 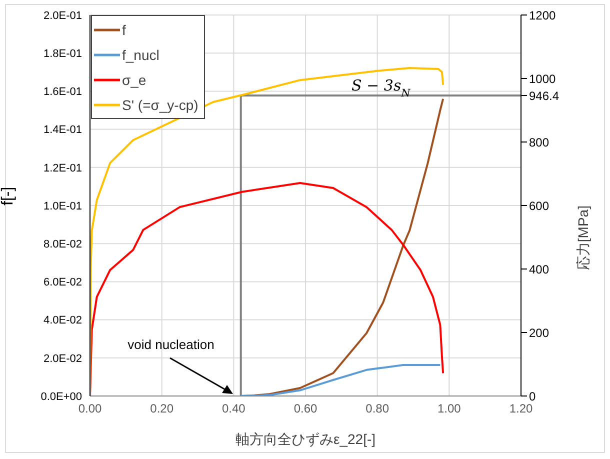 What do you see at coordinates (62, 358) in the screenshot?
I see `y-tick-label: 2.0E-02` at bounding box center [62, 358].